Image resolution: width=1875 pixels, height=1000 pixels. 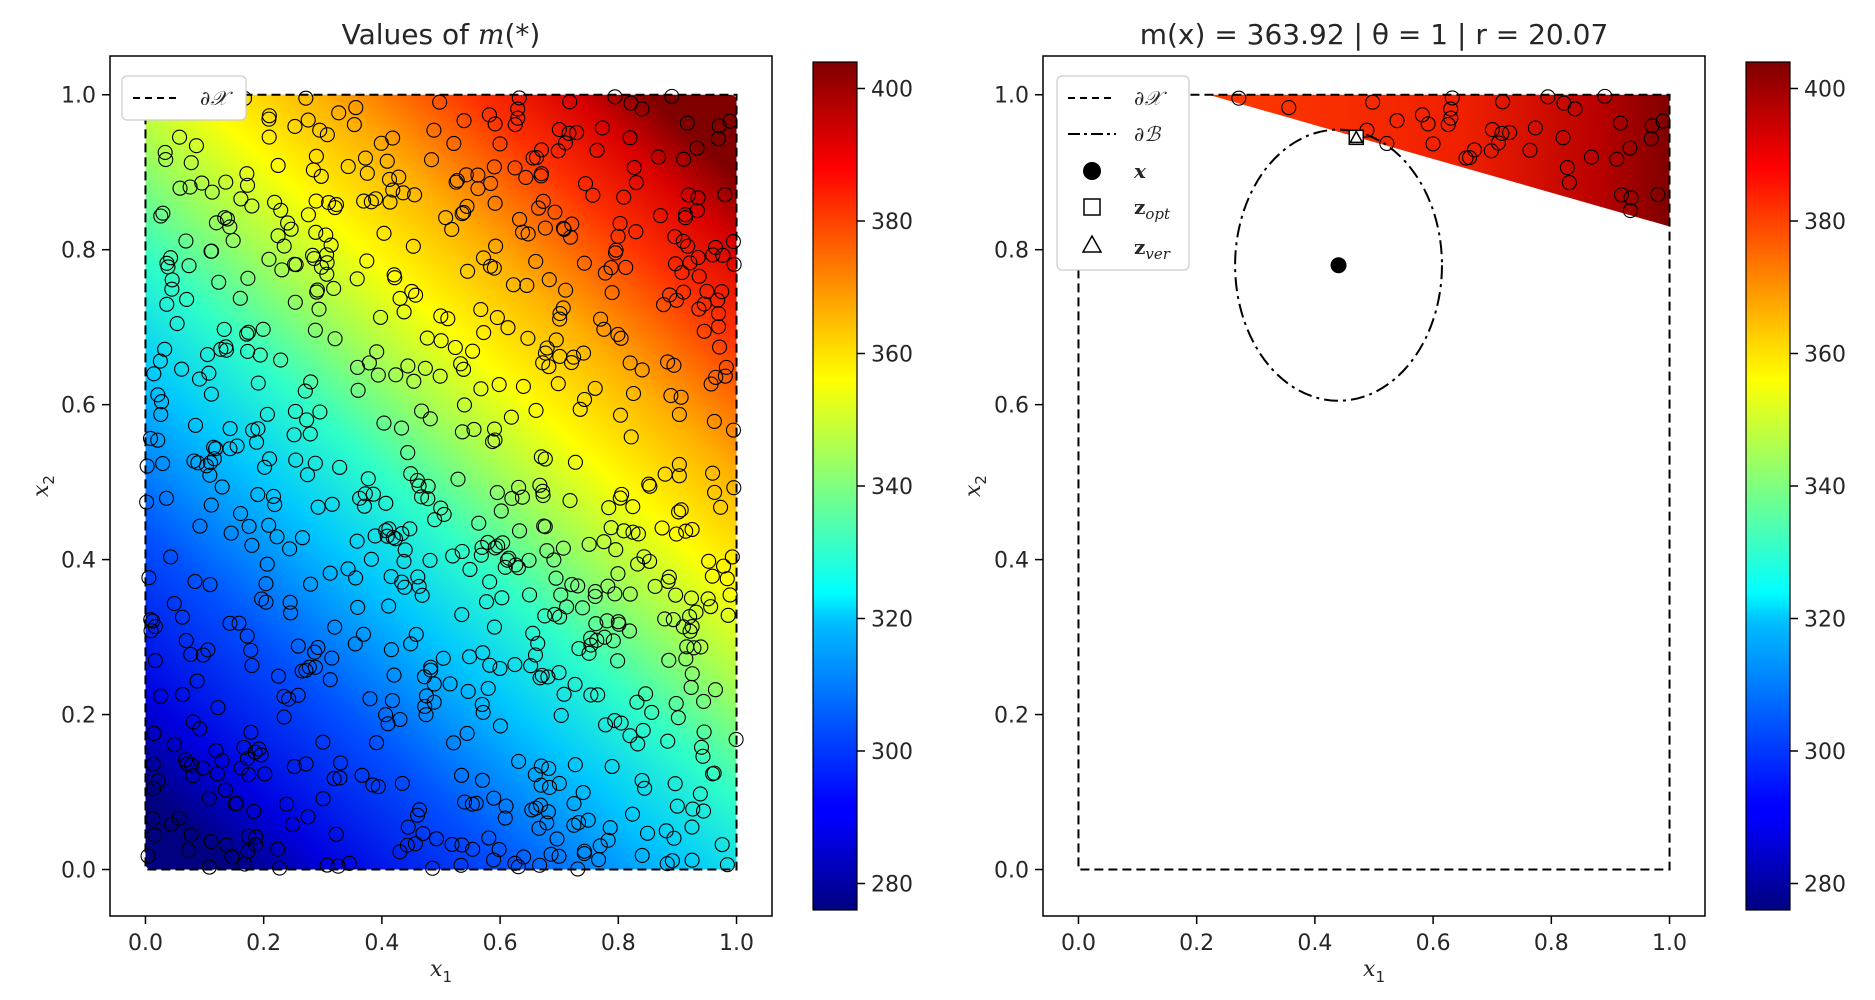 What do you see at coordinates (1314, 943) in the screenshot?
I see `x-tick-label: 0.4` at bounding box center [1314, 943].